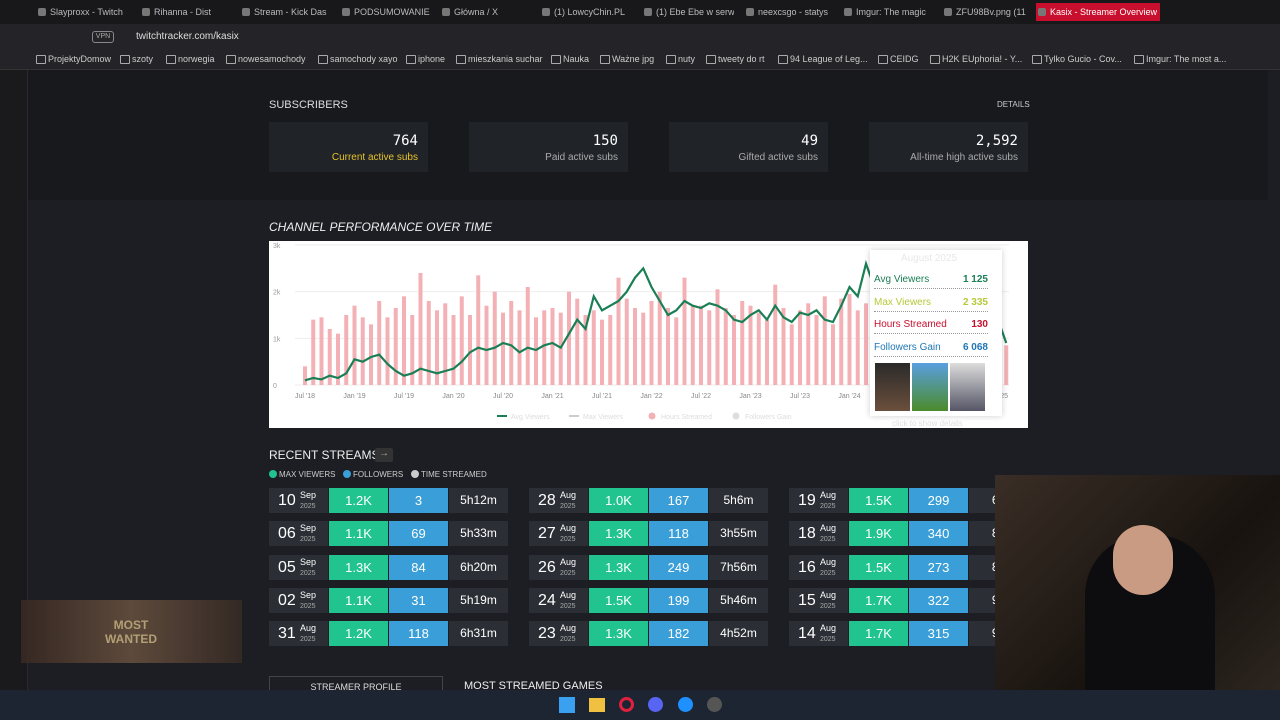 The height and width of the screenshot is (720, 1280). What do you see at coordinates (418, 600) in the screenshot?
I see `followers: 31` at bounding box center [418, 600].